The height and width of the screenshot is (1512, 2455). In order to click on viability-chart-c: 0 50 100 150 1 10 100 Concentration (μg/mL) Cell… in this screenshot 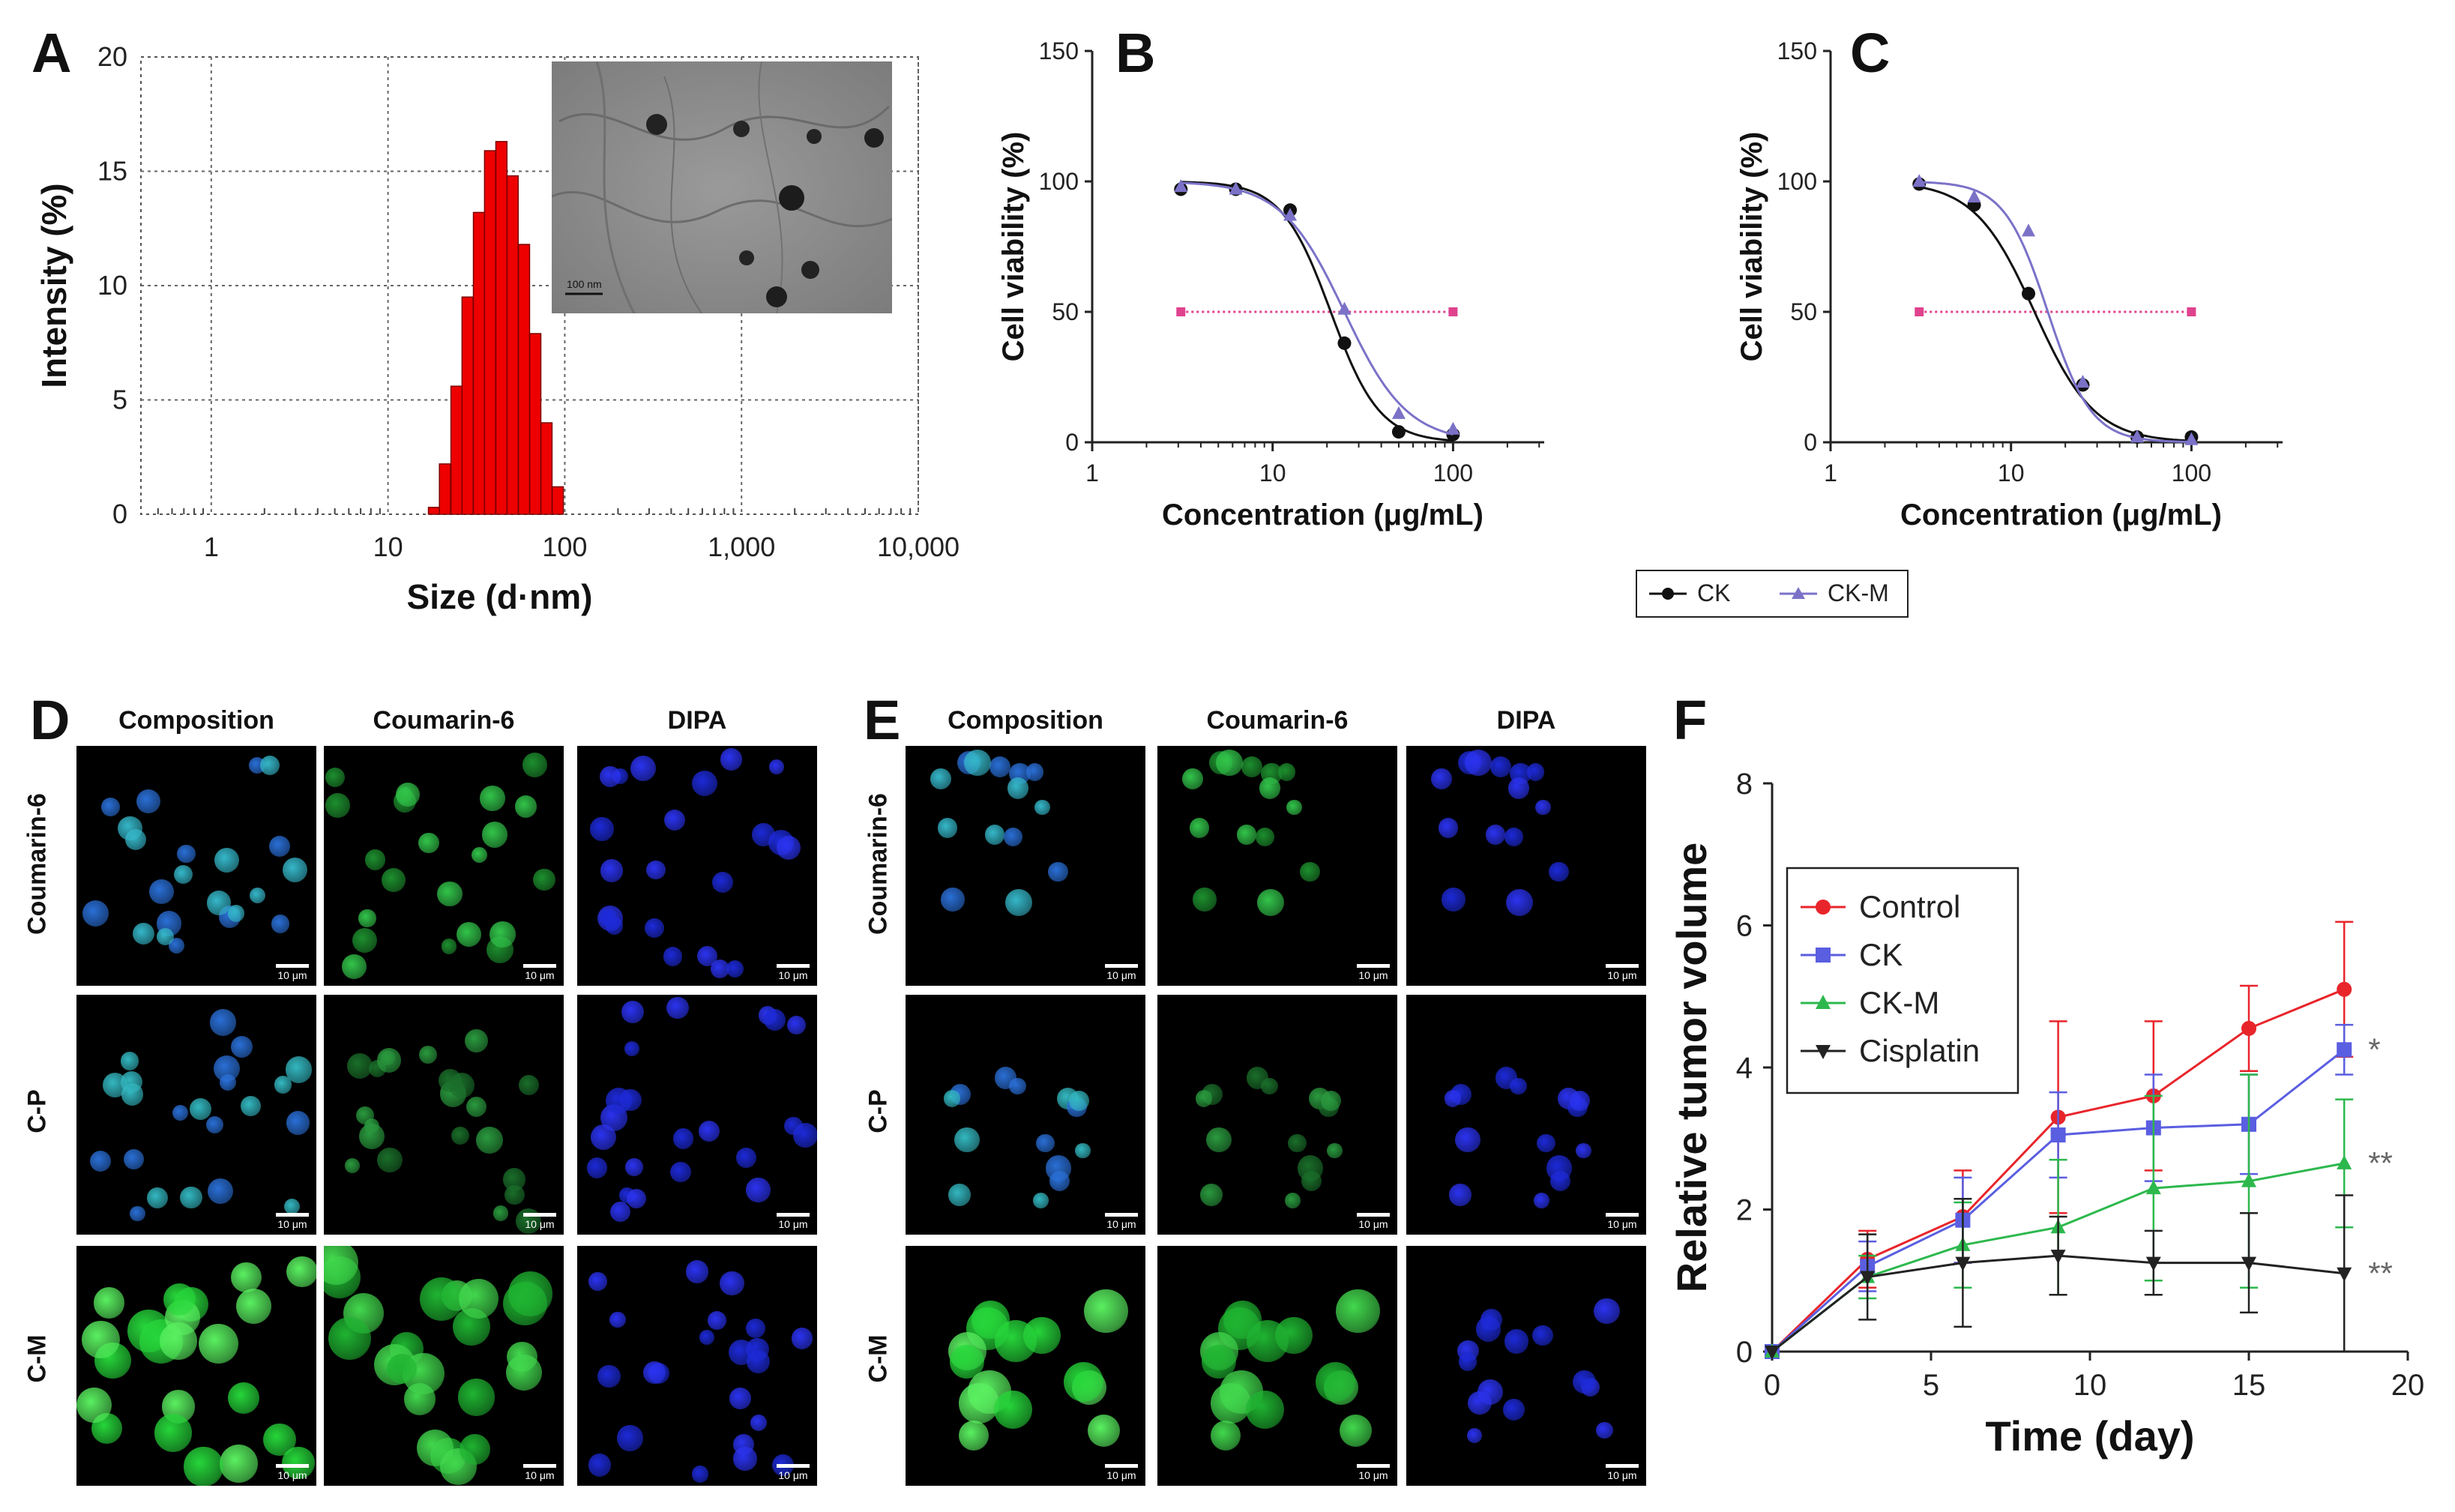, I will do `click(2009, 284)`.